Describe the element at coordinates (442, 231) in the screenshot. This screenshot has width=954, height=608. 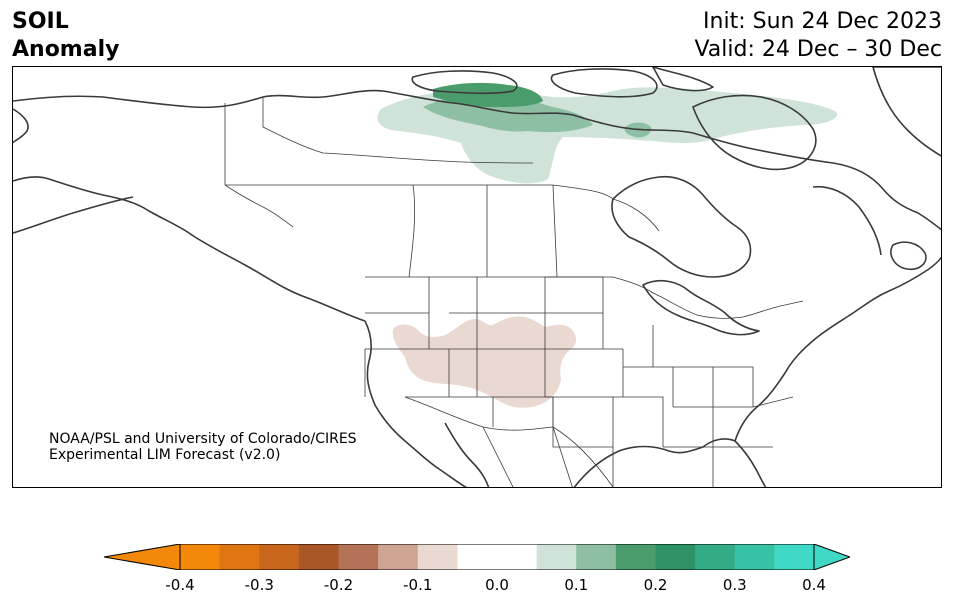
I see `border-canada-provinces` at that location.